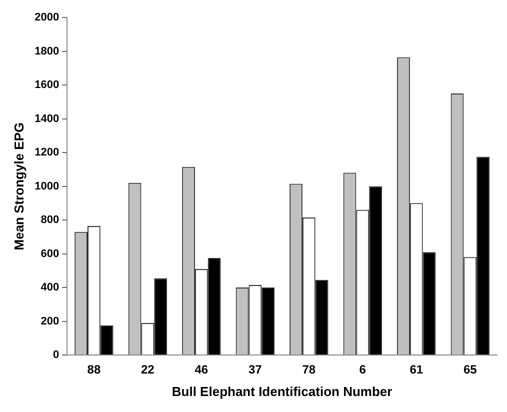 Image resolution: width=507 pixels, height=412 pixels. Describe the element at coordinates (50, 254) in the screenshot. I see `y-tick-label: 600` at that location.